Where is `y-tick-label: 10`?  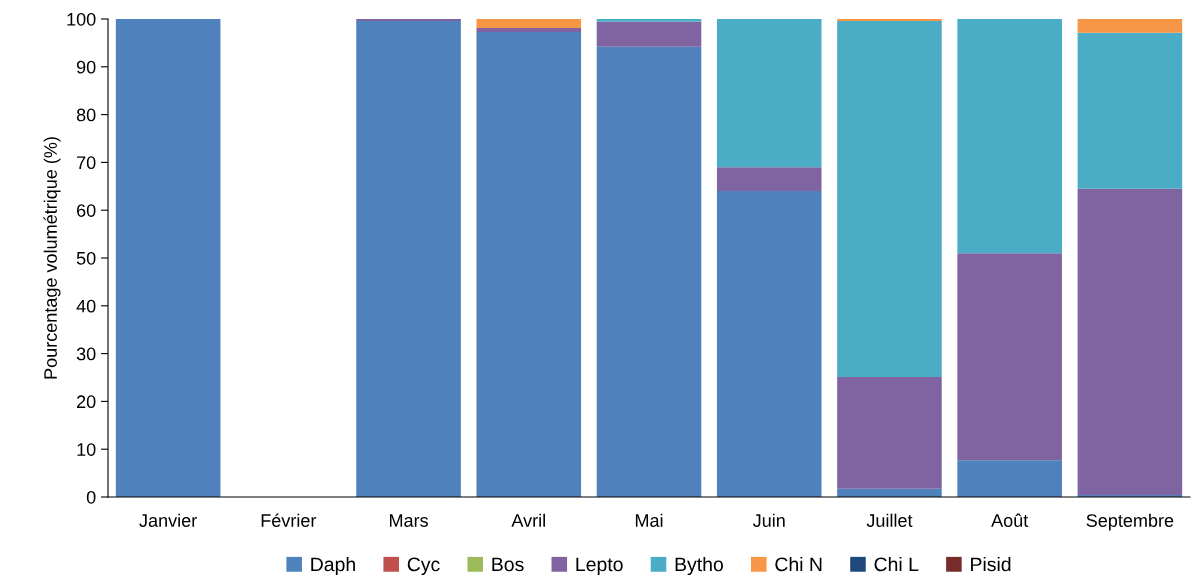
y-tick-label: 10 is located at coordinates (86, 449).